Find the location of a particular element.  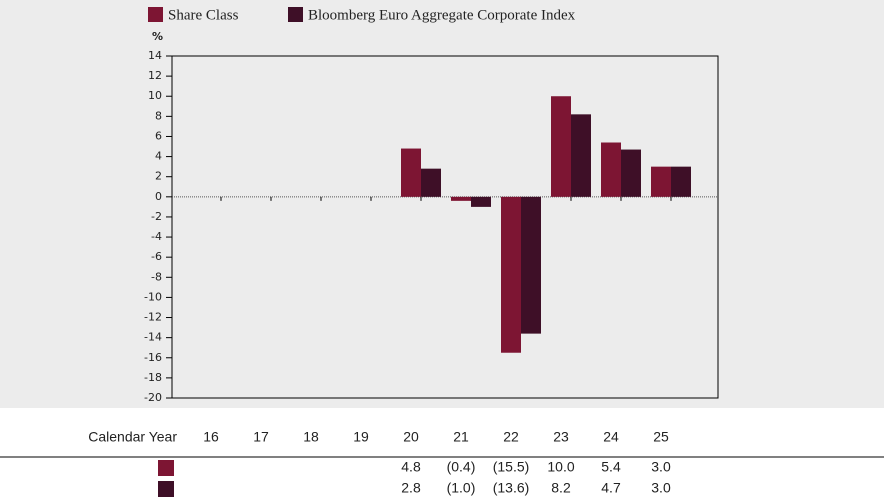

table-value: (15.5) is located at coordinates (511, 467).